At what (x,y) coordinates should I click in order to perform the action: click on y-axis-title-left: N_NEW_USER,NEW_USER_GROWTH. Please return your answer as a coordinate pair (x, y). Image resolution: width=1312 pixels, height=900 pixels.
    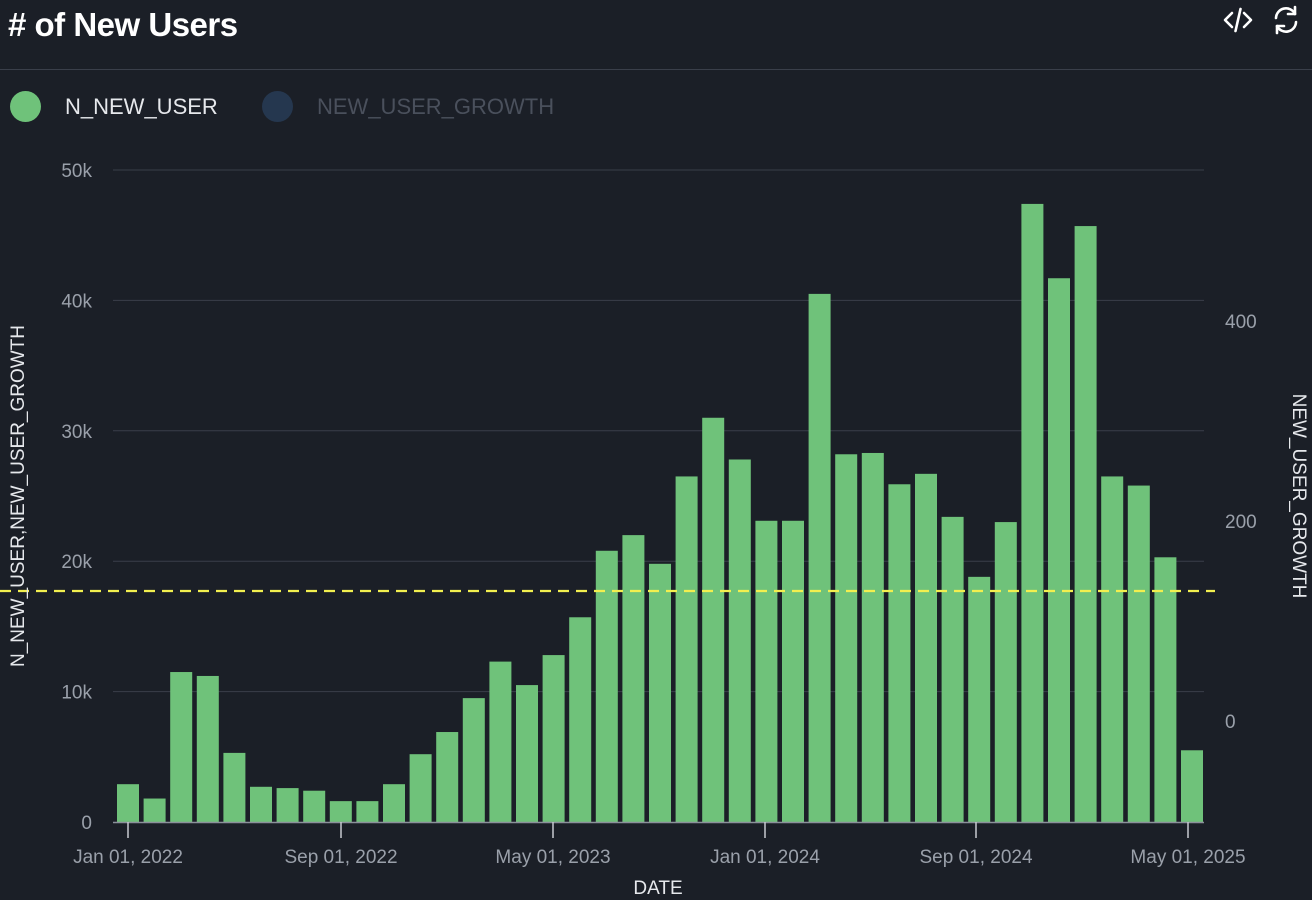
    Looking at the image, I should click on (18, 496).